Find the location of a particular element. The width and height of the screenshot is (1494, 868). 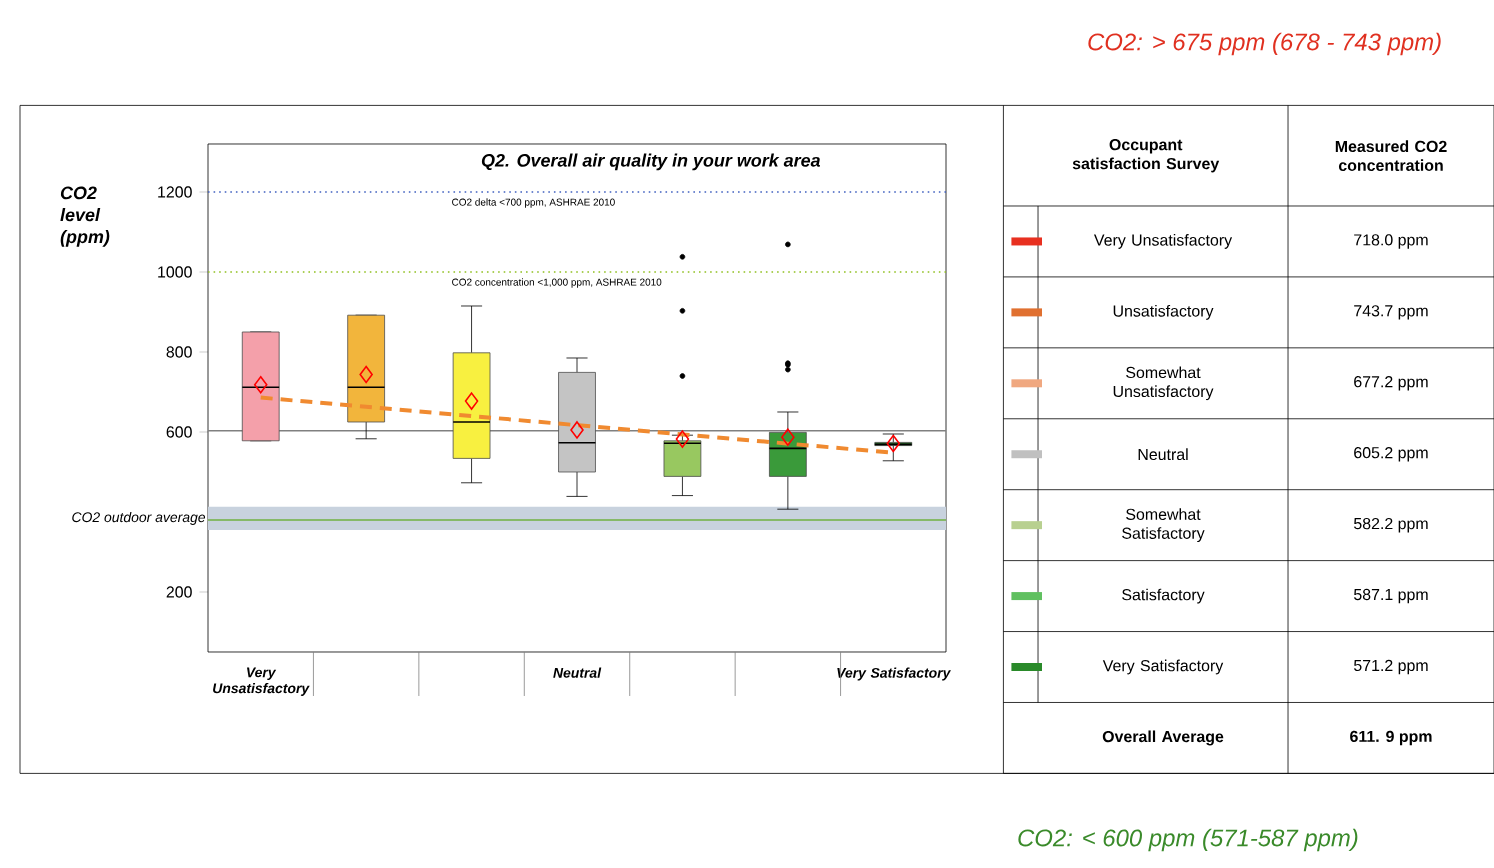

chart-title: Q2. Overall air quality in your work area is located at coordinates (651, 162).